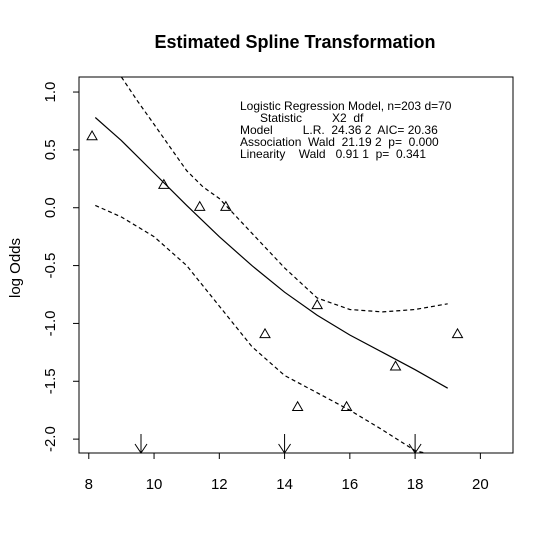 The width and height of the screenshot is (553, 552). I want to click on knot-arrows, so click(278, 444).